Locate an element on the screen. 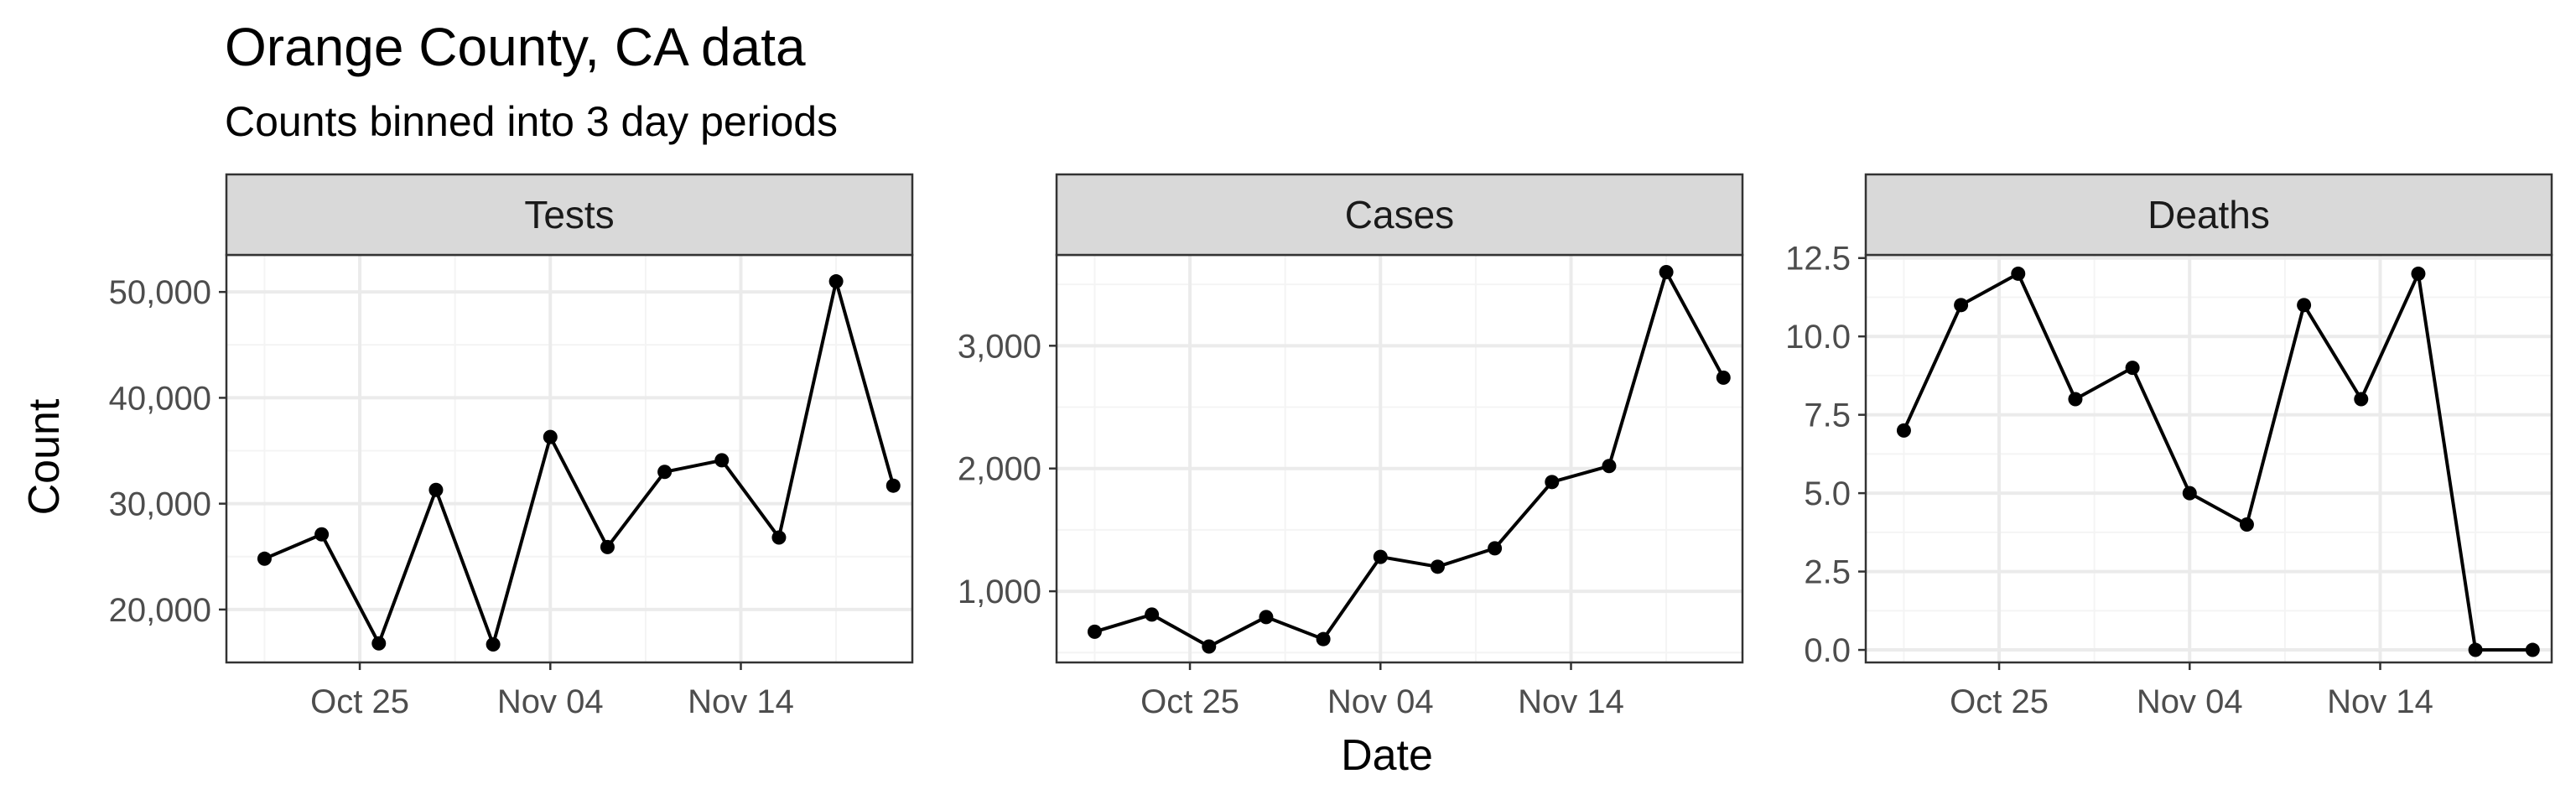 The width and height of the screenshot is (2576, 805). y-tick-label: 20,000 is located at coordinates (160, 610).